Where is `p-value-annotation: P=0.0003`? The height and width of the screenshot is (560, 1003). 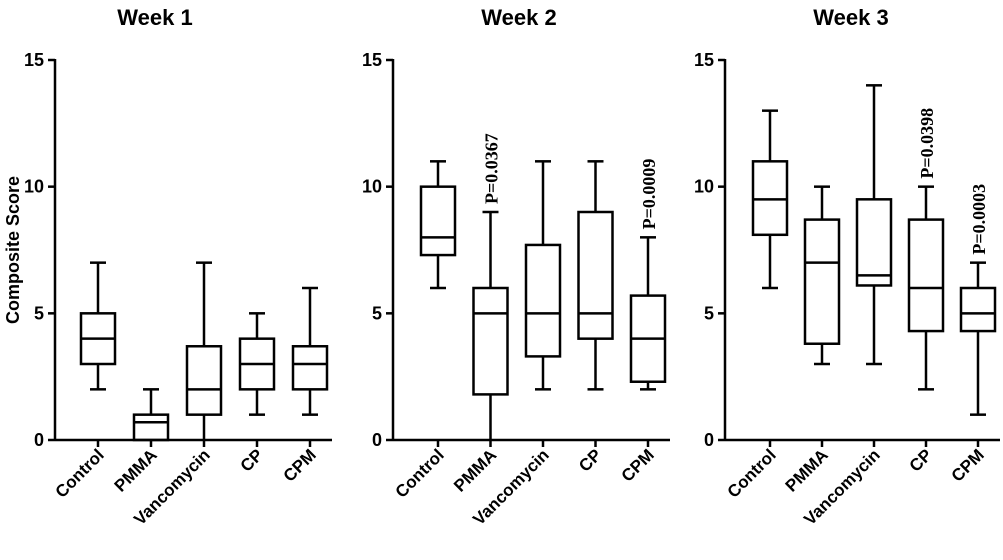
p-value-annotation: P=0.0003 is located at coordinates (979, 219).